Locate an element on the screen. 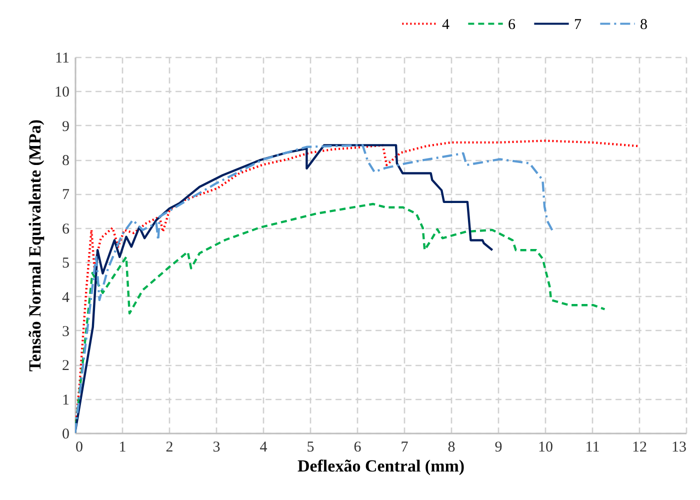  y-tick-label: 7 is located at coordinates (66, 195).